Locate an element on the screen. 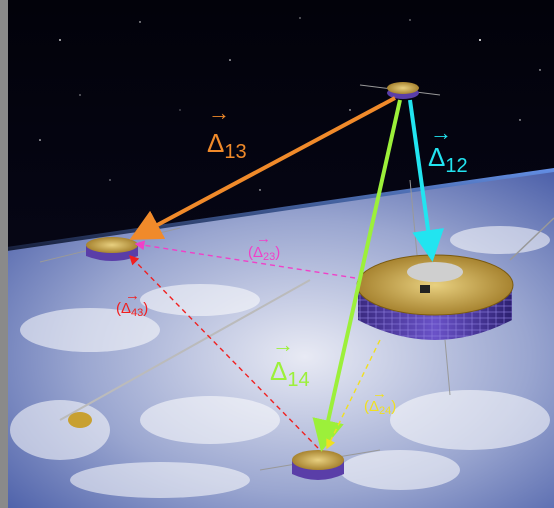  label-delta-24-arrow: → is located at coordinates (379, 393).